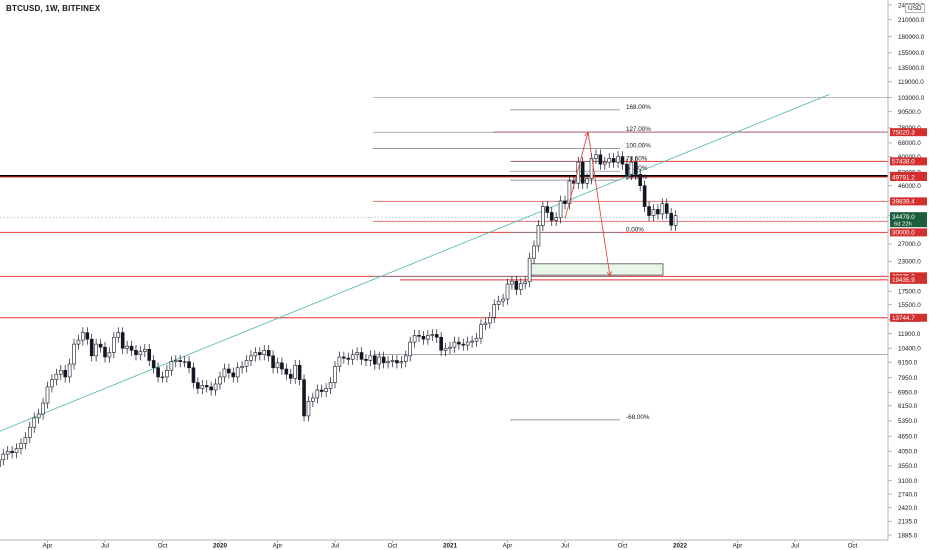  I want to click on x-tick-label: Apr, so click(508, 546).